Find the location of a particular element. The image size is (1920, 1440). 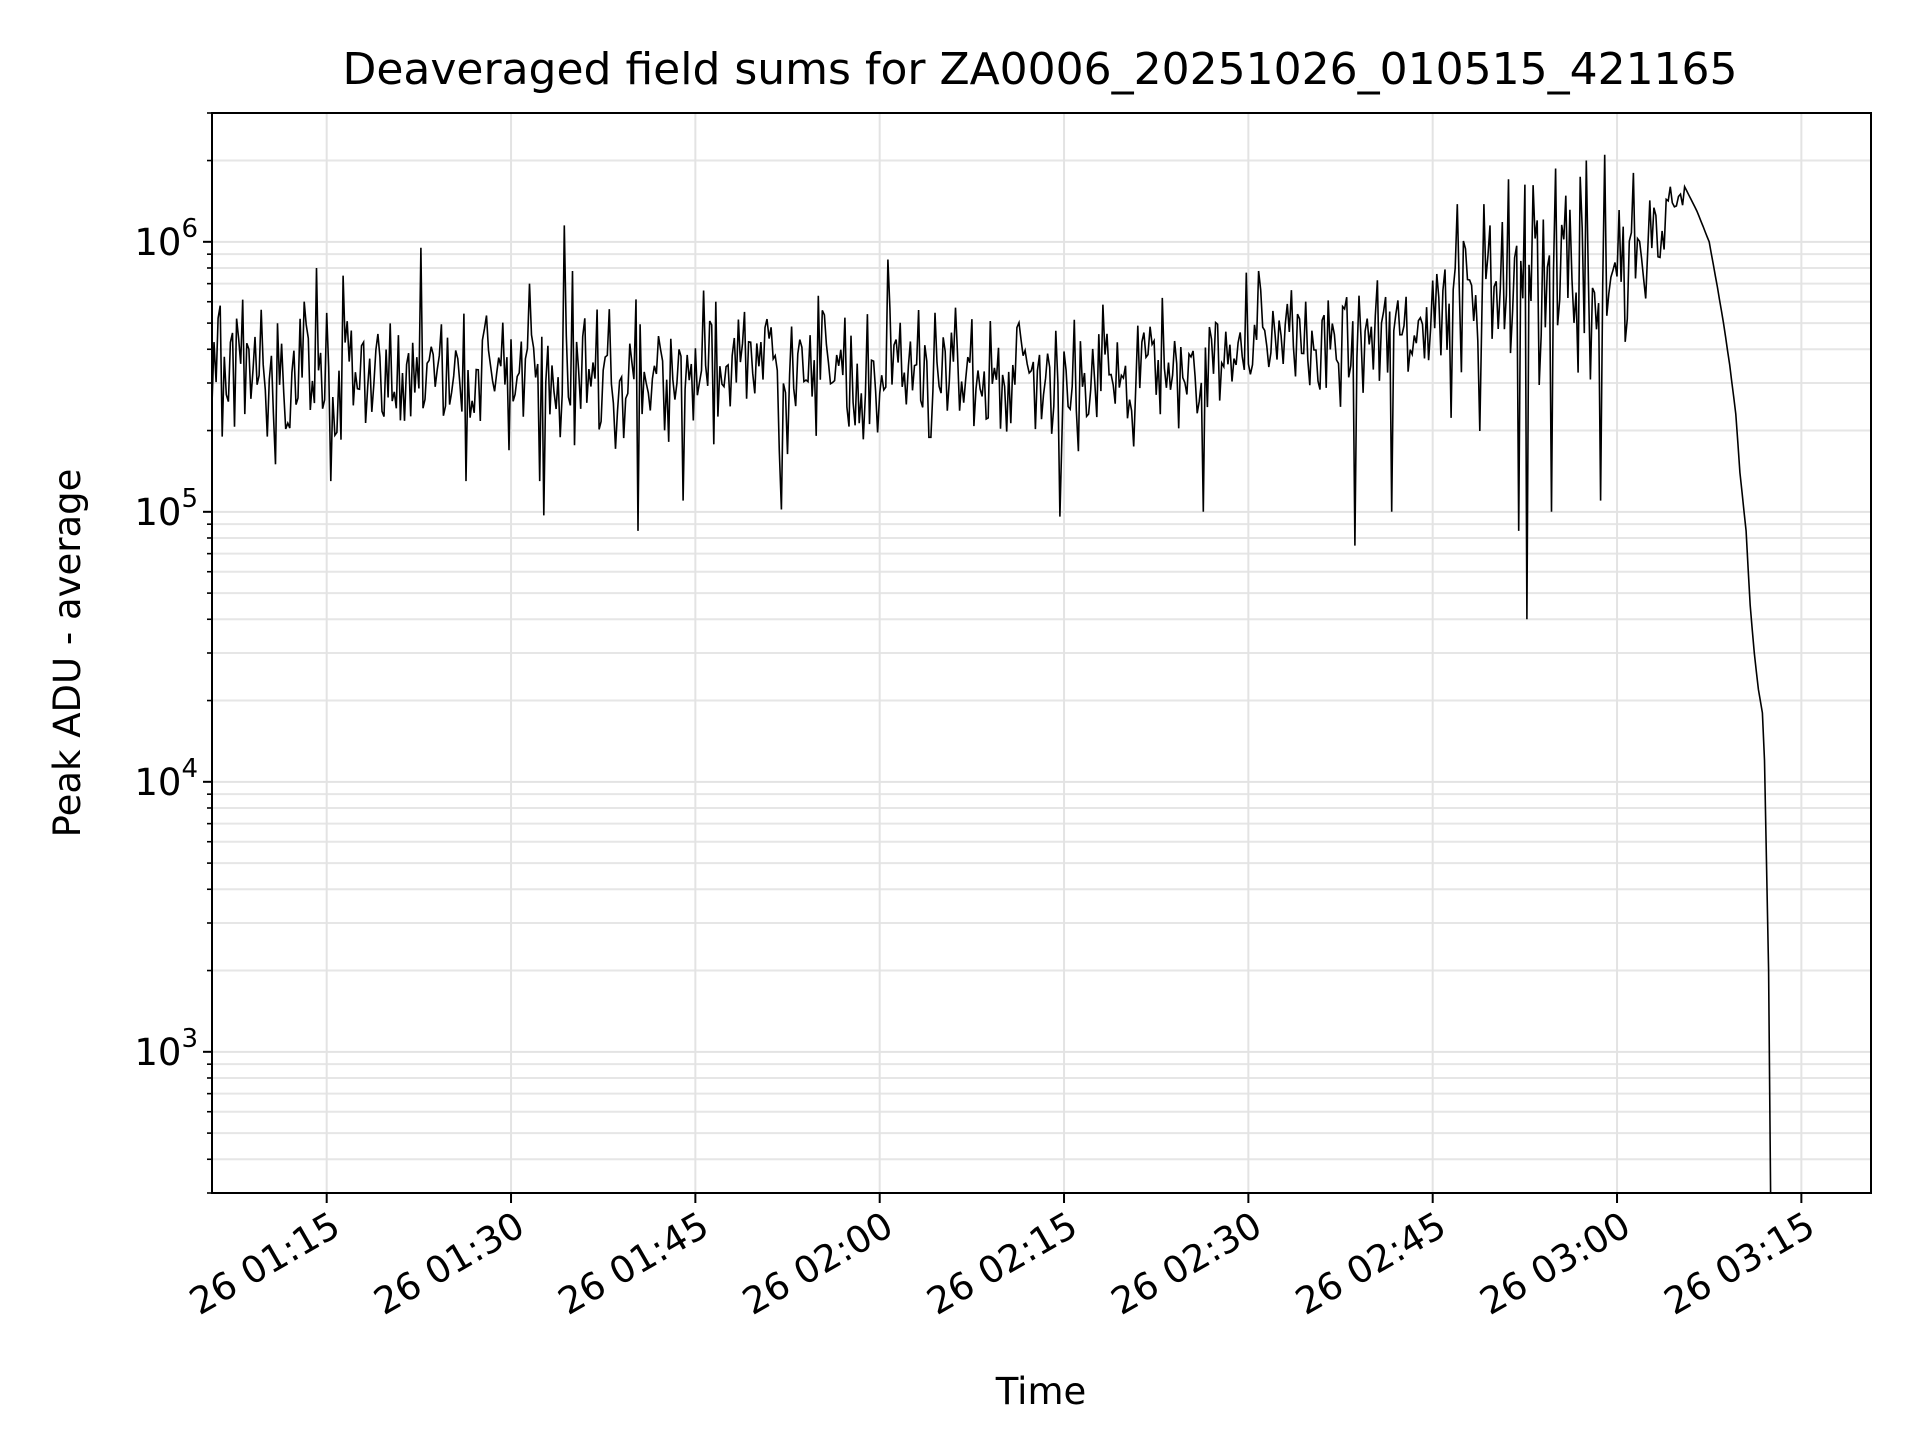

y-axis-label: Peak ADU - average is located at coordinates (67, 653).